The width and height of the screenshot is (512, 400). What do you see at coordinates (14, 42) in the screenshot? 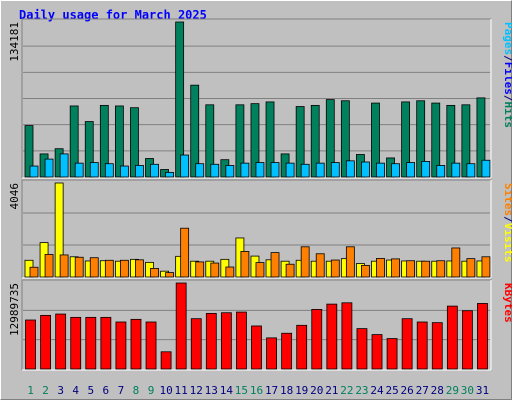
I see `y-axis-max-label: 134181` at bounding box center [14, 42].